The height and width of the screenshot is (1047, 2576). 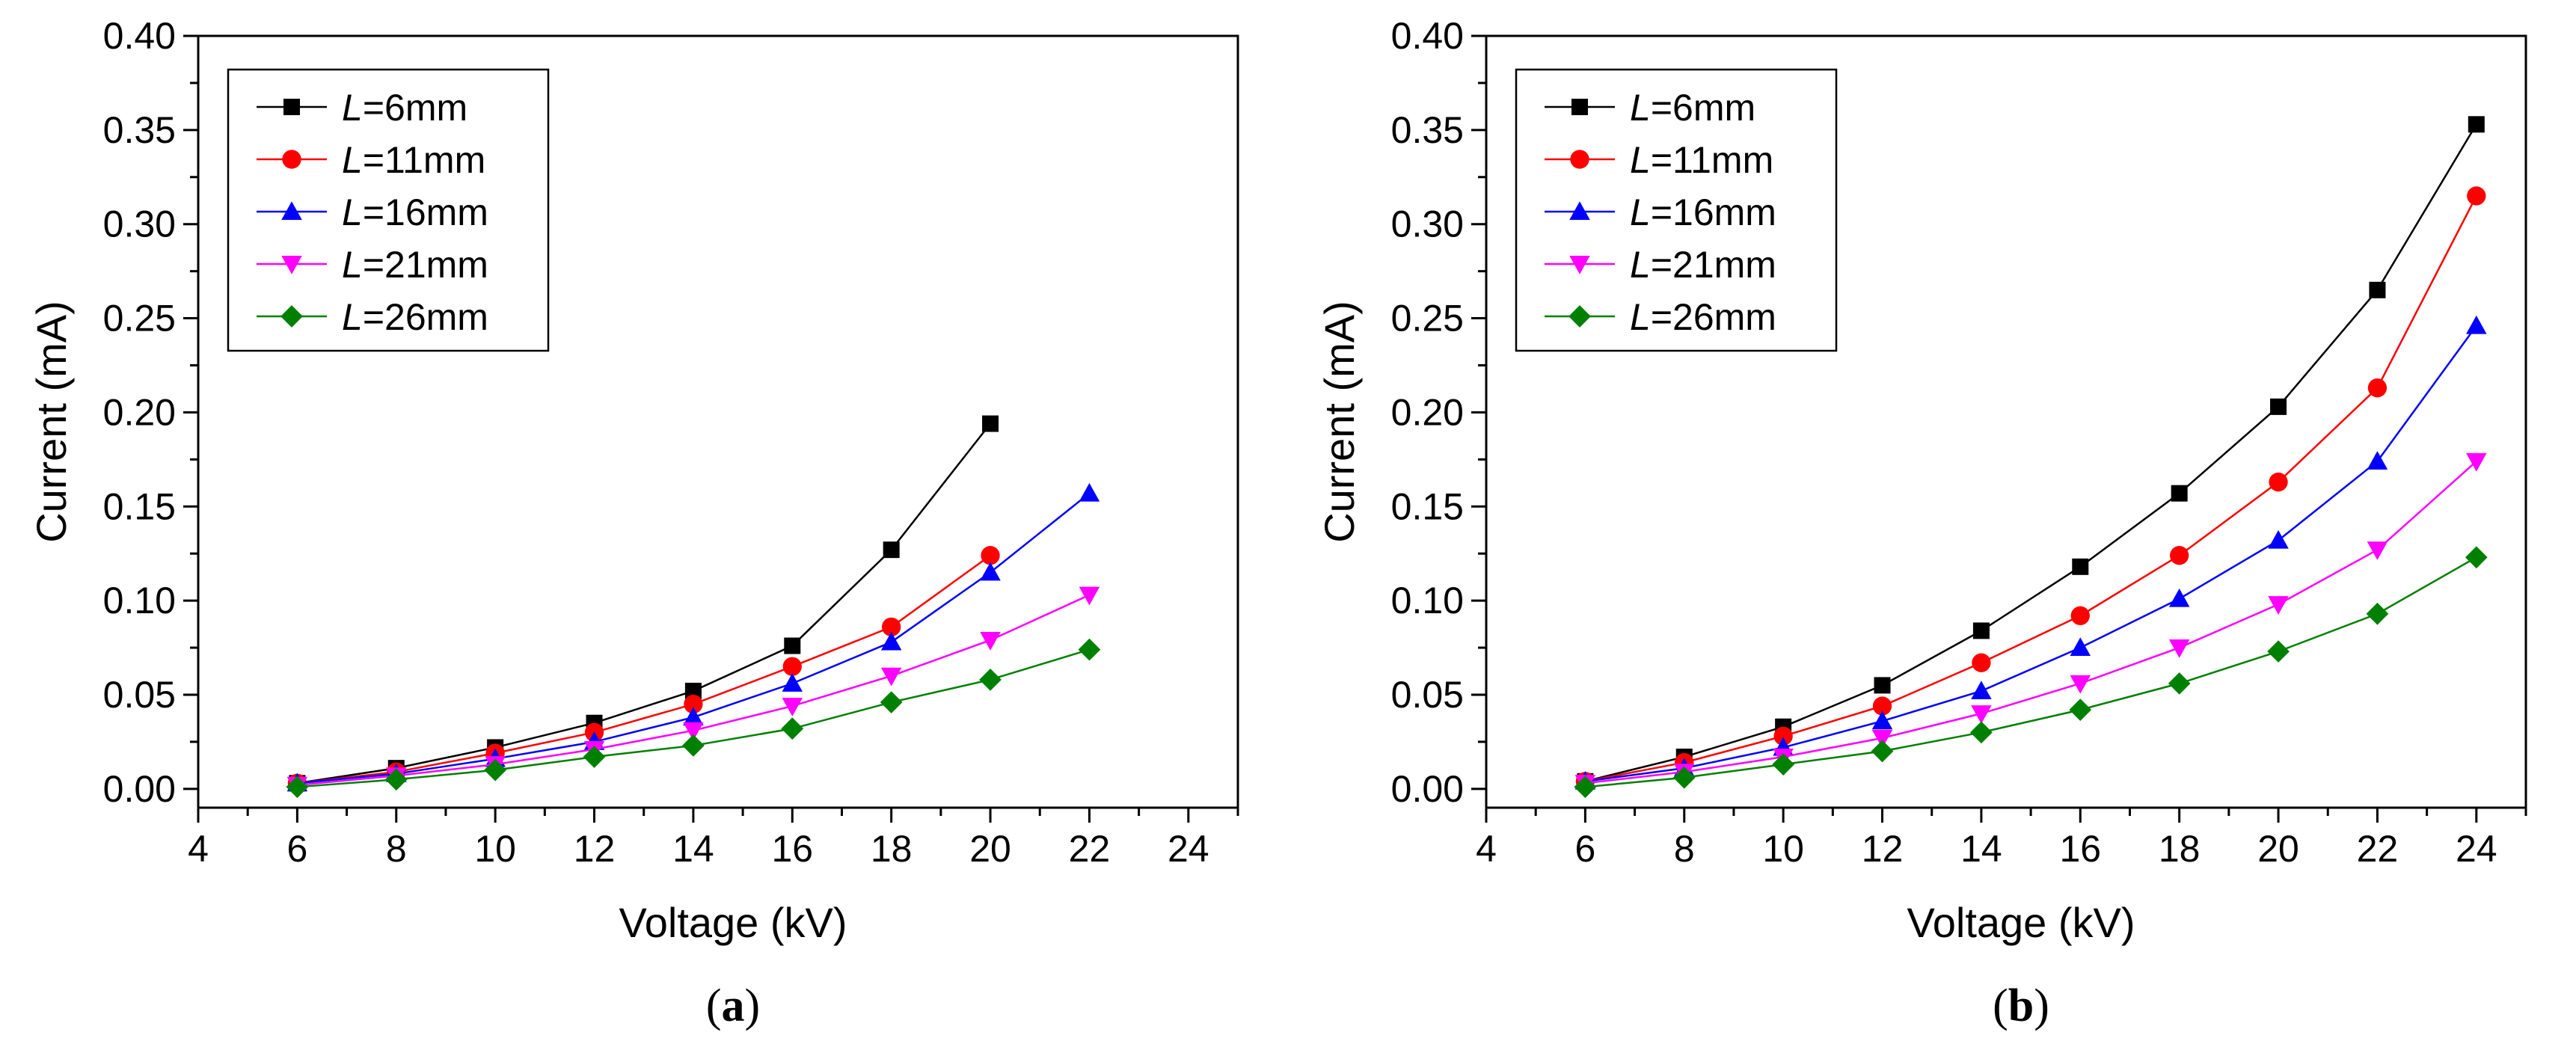 What do you see at coordinates (495, 849) in the screenshot?
I see `x-tick-label: 10` at bounding box center [495, 849].